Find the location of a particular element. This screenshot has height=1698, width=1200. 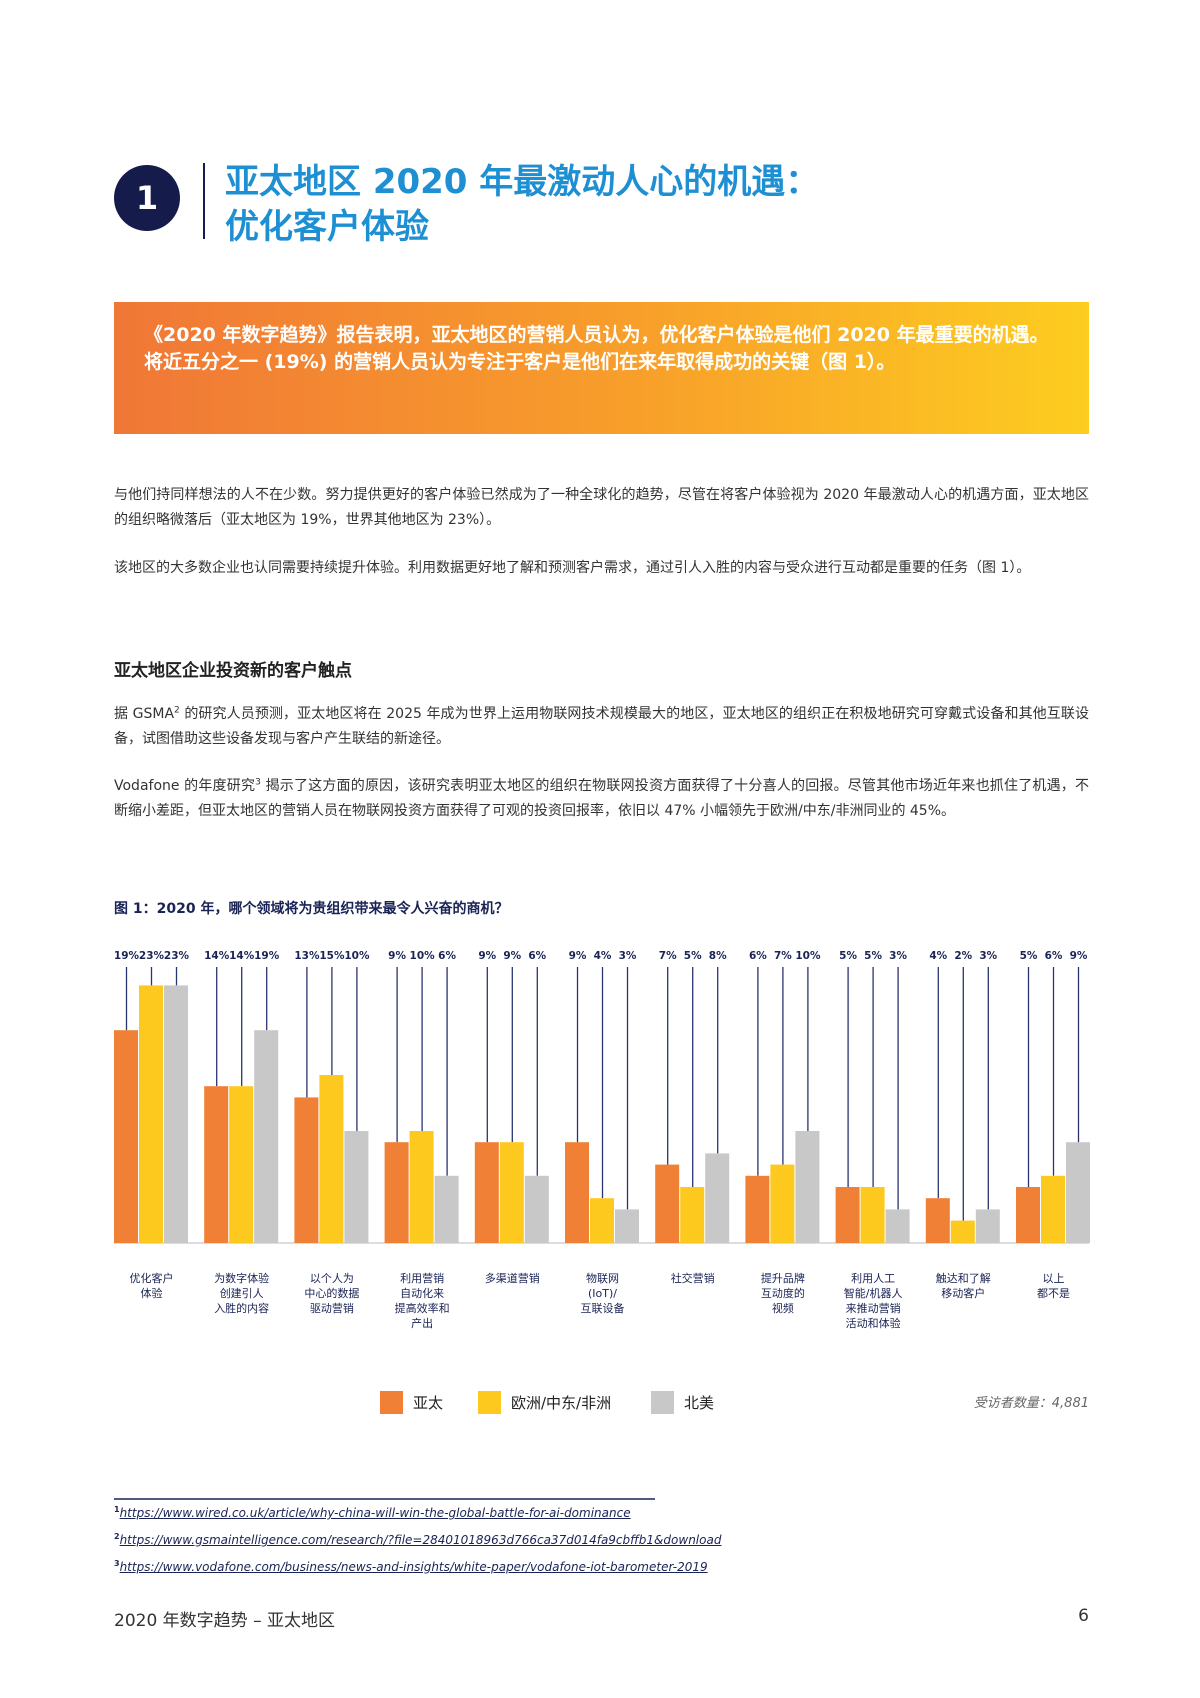

section-heading: 亚太地区企业投资新的客户触点 is located at coordinates (233, 671).